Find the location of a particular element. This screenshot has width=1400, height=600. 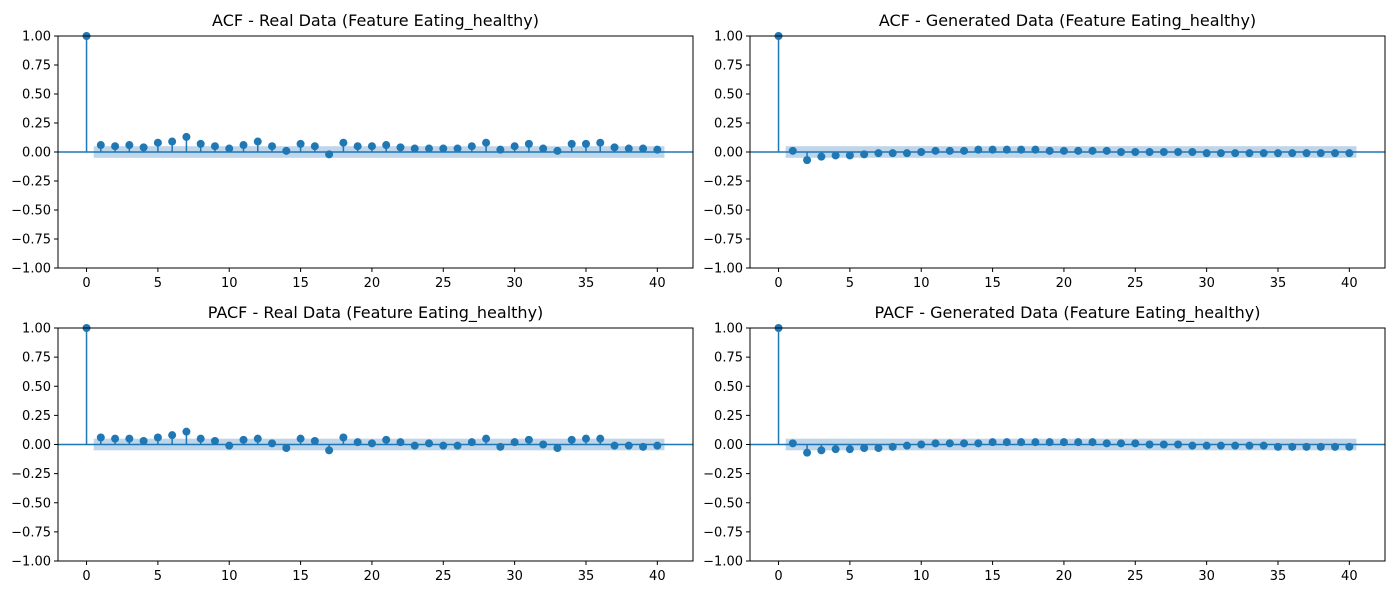

pacf-generated-ytick-label: 0.00 is located at coordinates (728, 445).